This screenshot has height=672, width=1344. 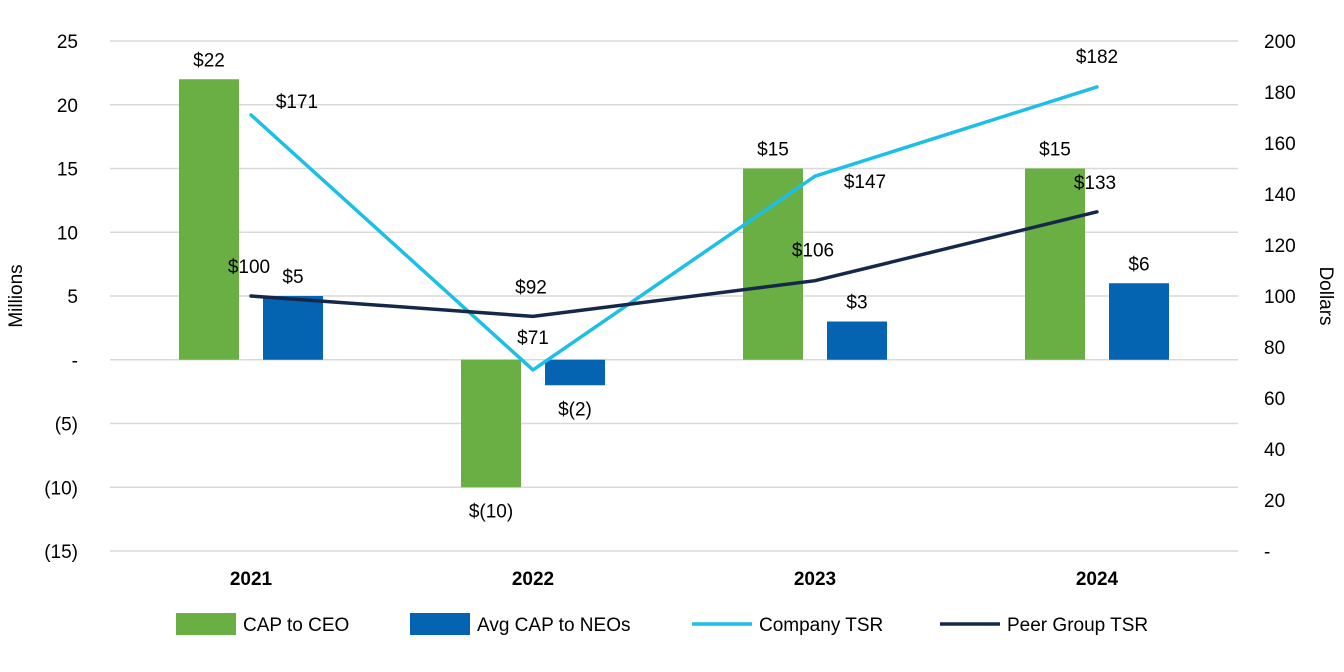 I want to click on line-data-label: $171, so click(x=297, y=102).